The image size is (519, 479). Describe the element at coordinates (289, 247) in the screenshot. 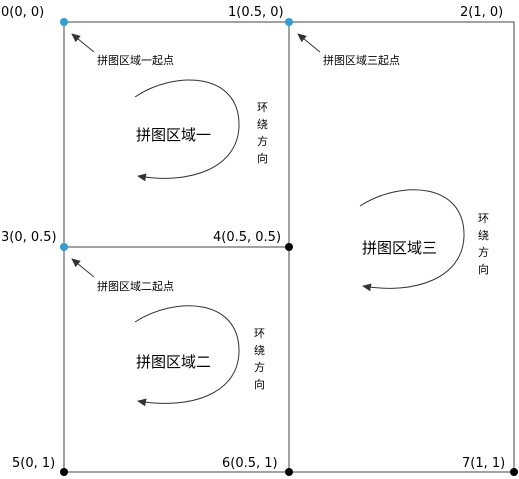

I see `vertex-4-dot` at that location.